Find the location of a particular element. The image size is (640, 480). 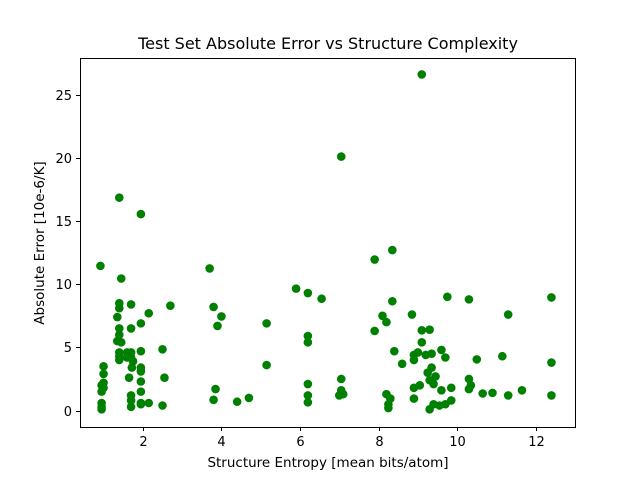

y-tick-label: 20 is located at coordinates (63, 159).